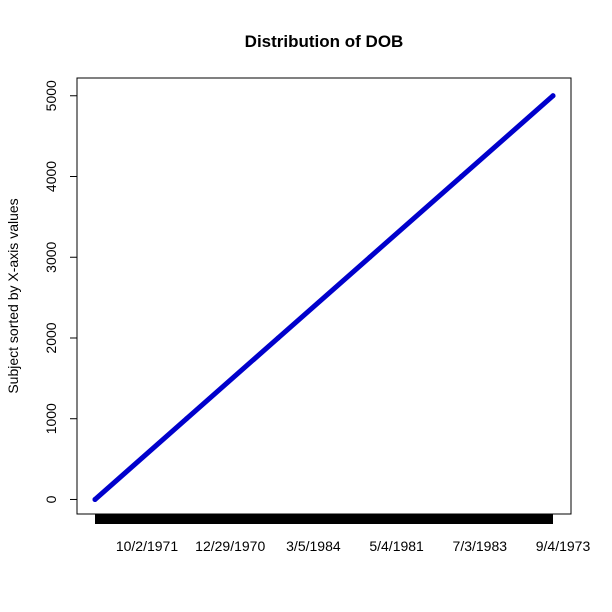 Image resolution: width=612 pixels, height=612 pixels. What do you see at coordinates (51, 176) in the screenshot?
I see `y-tick-label: 4000` at bounding box center [51, 176].